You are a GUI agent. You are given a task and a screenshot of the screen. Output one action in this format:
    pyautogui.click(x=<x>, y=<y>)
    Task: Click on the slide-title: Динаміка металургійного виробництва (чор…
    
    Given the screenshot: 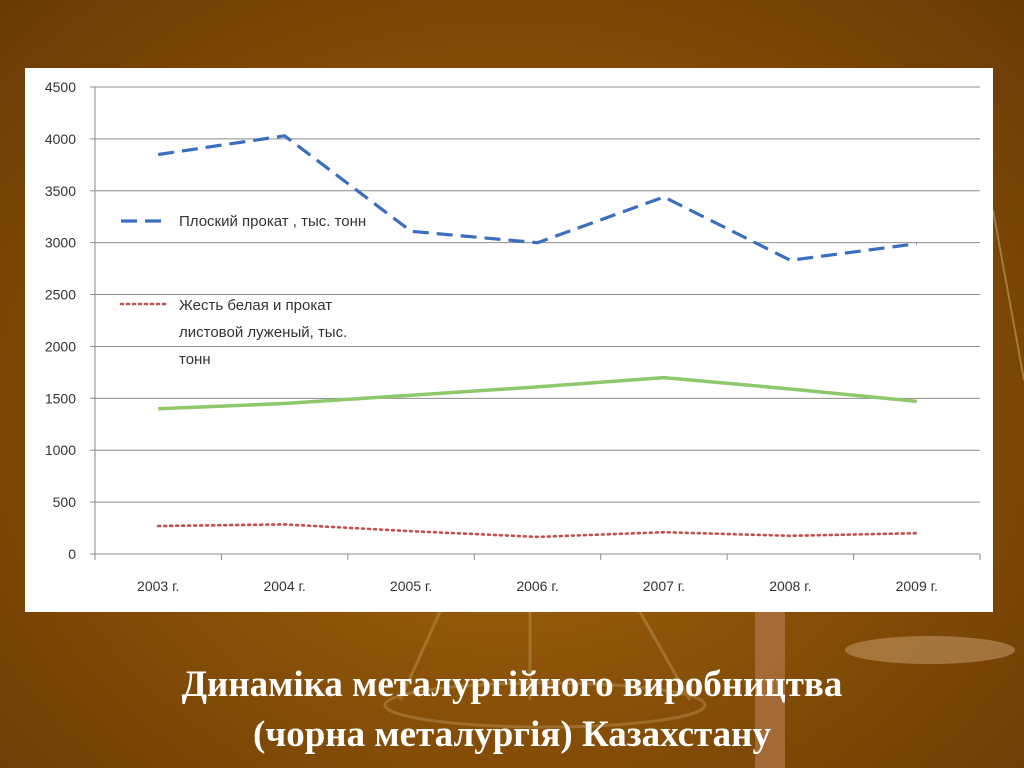 What is the action you would take?
    pyautogui.click(x=512, y=710)
    